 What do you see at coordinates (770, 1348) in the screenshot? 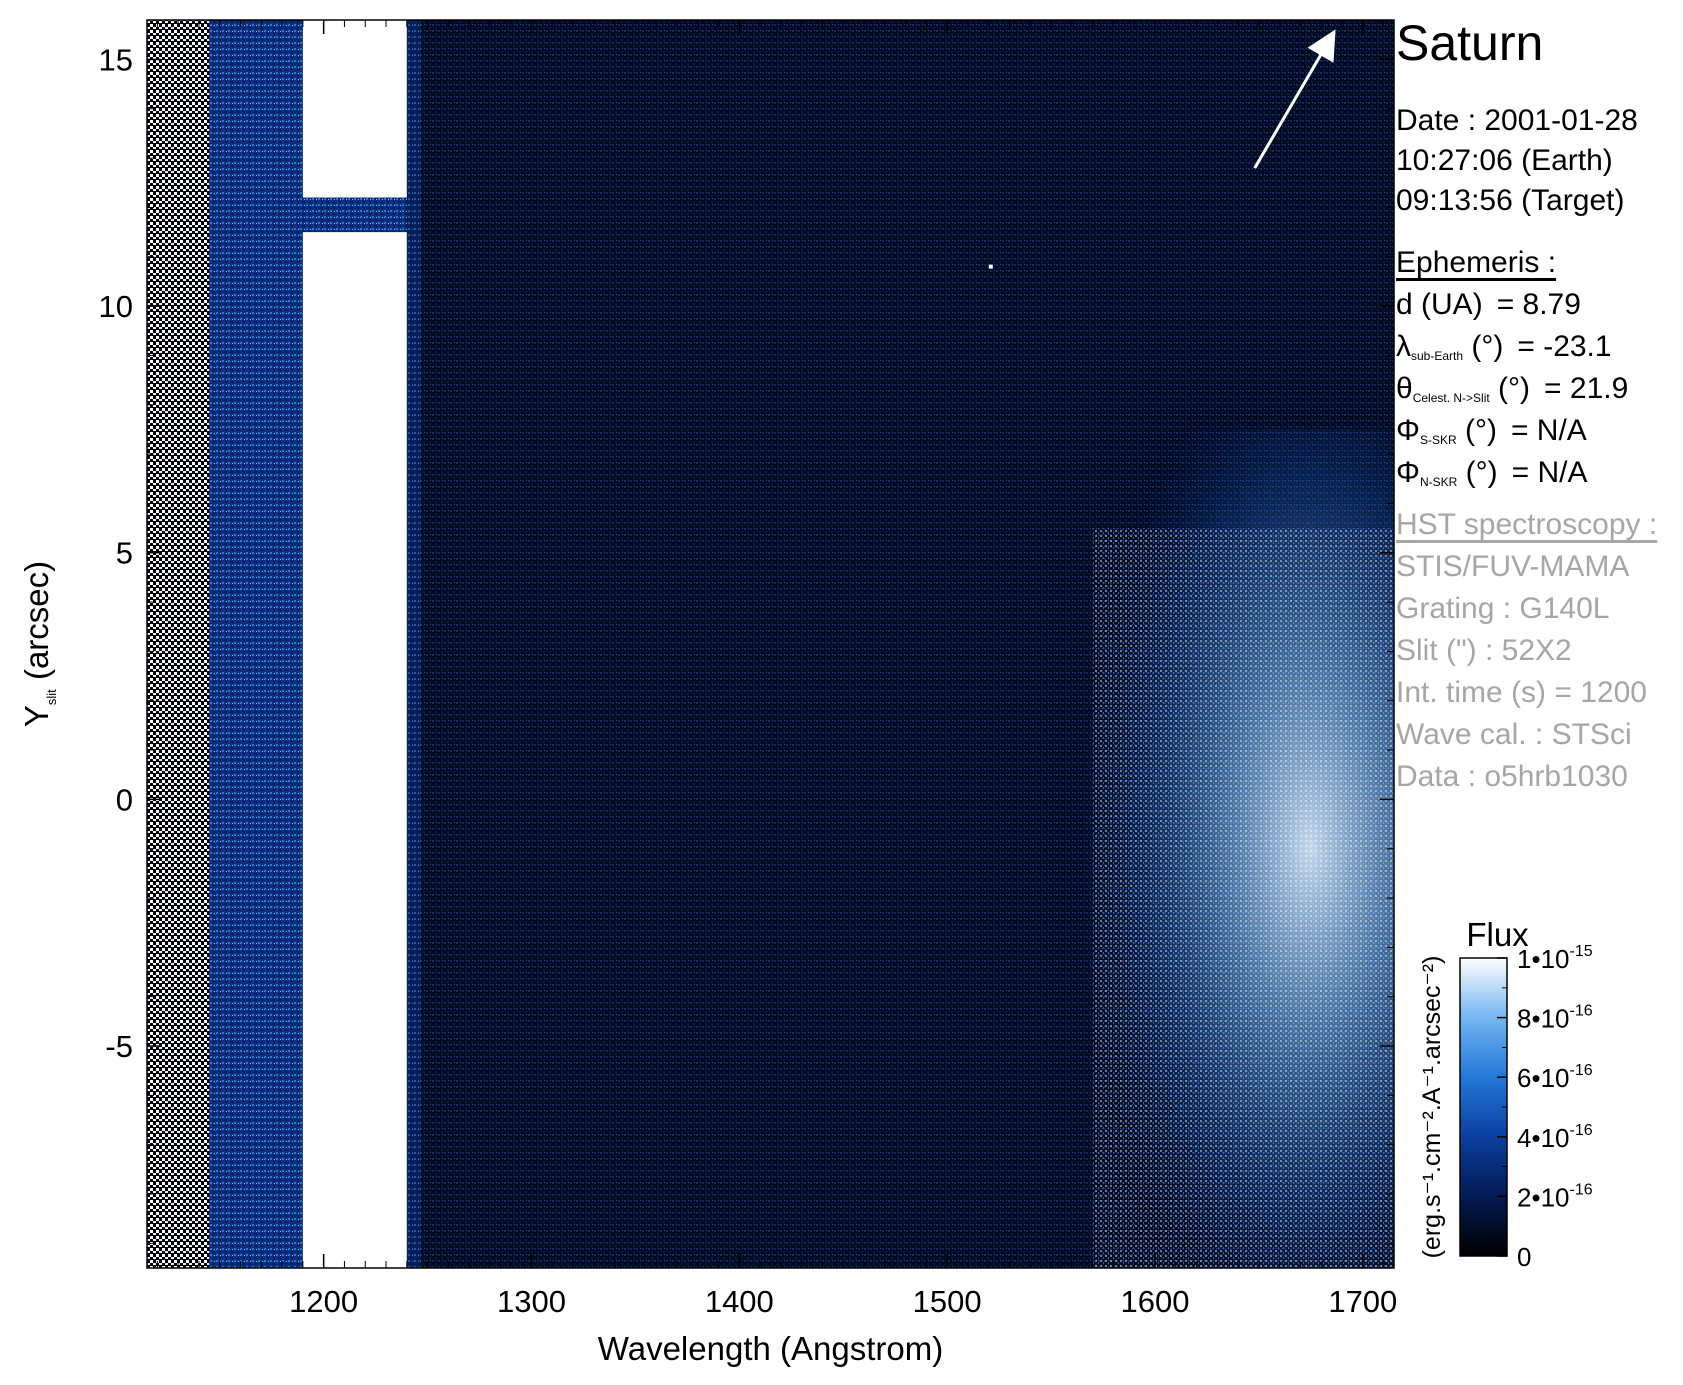
I see `x-axis-label: Wavelength (Angstrom)` at bounding box center [770, 1348].